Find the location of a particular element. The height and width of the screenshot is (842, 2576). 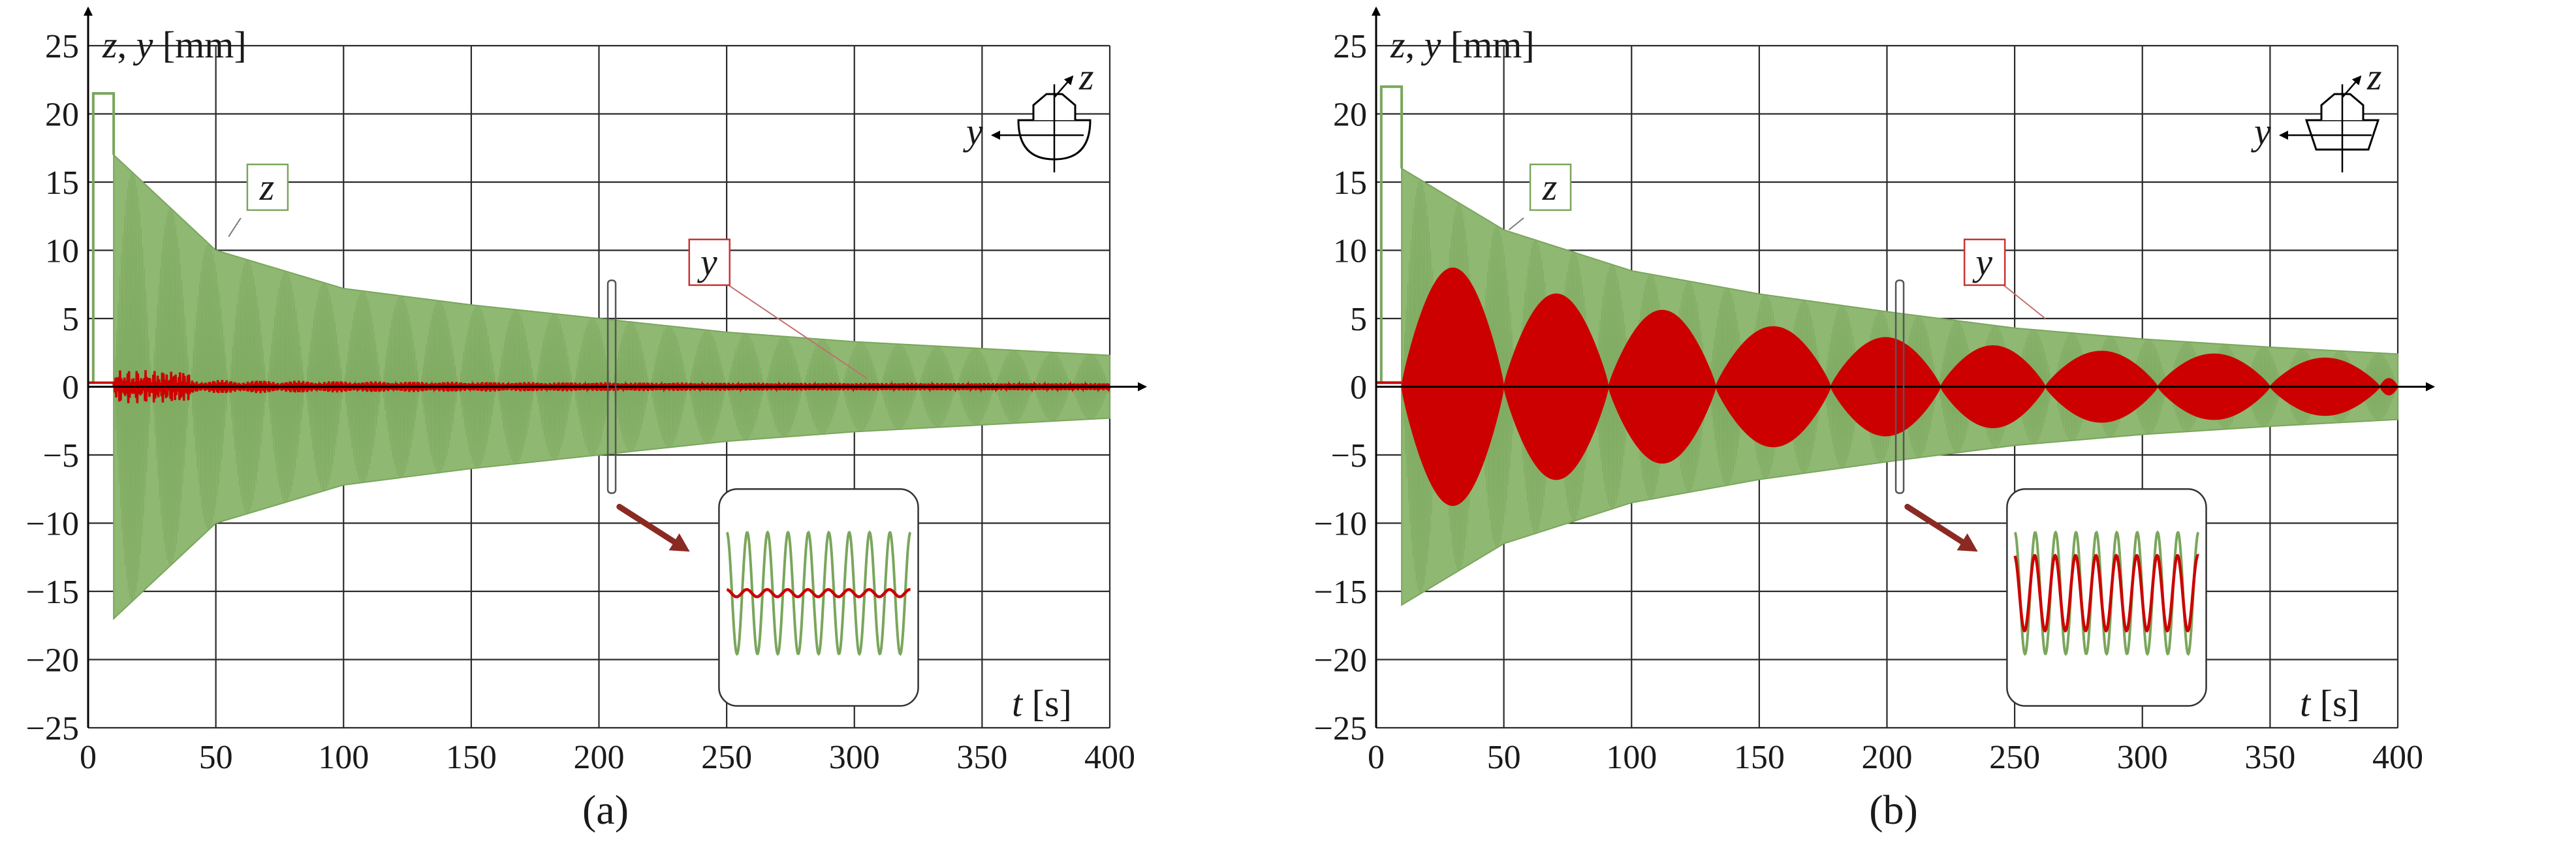

cross-section-icon: yz is located at coordinates (2316, 114).